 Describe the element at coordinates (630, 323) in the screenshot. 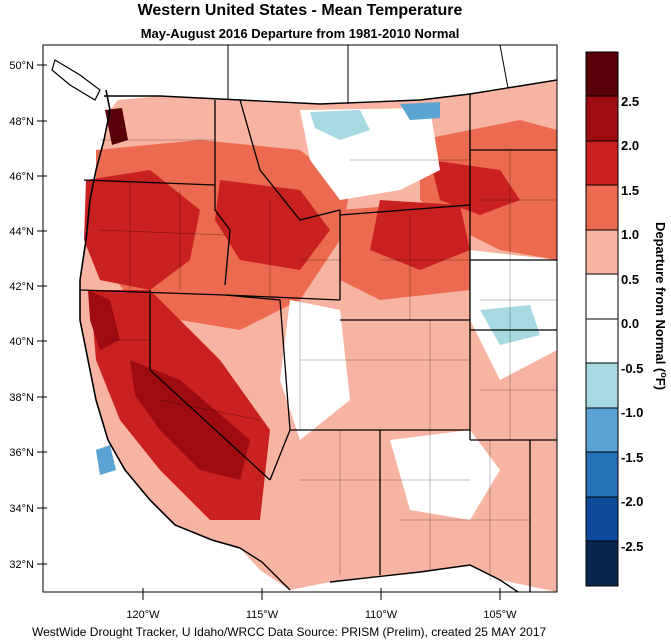

I see `colorbar-label: 0.0` at that location.